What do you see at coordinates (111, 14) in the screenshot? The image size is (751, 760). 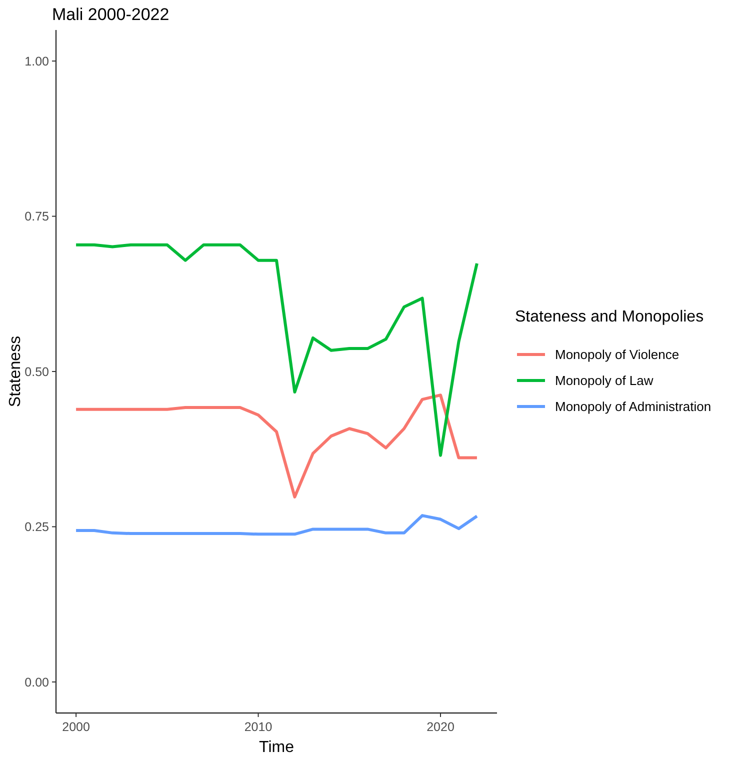 I see `chart-title: Mali 2000-2022` at bounding box center [111, 14].